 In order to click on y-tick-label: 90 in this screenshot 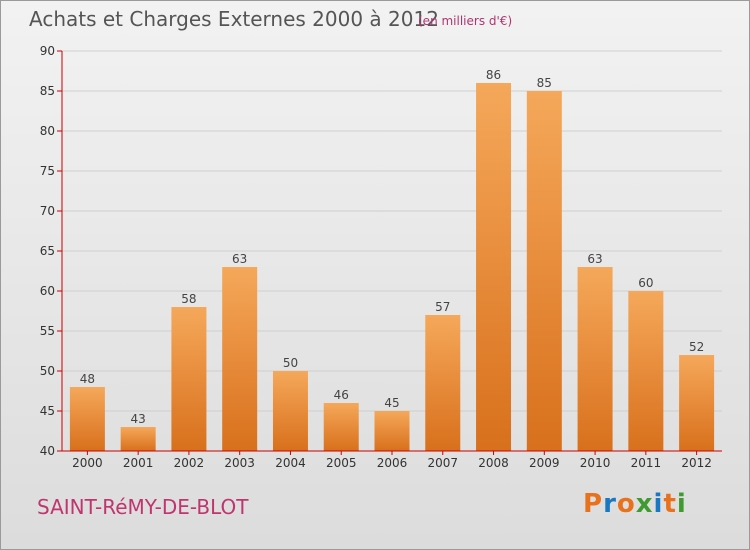, I will do `click(47, 51)`.